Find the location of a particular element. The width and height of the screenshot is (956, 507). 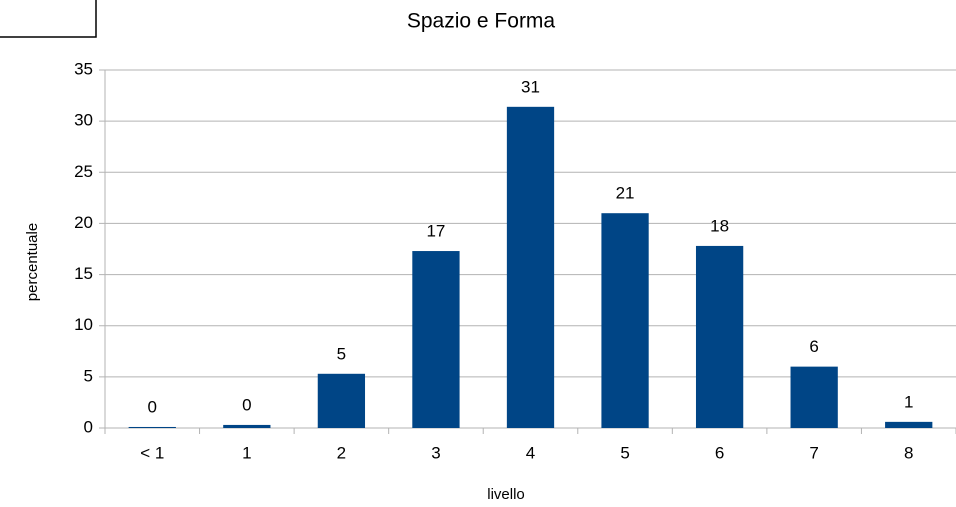

y-tick-label: 15 is located at coordinates (83, 273).